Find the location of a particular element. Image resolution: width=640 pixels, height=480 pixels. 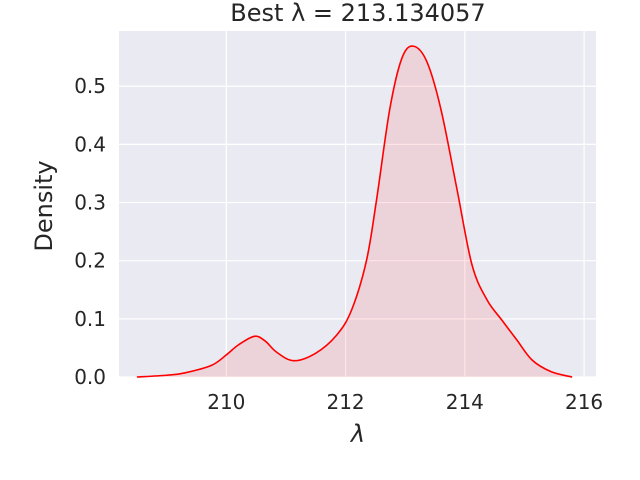

y-tick-label: 0.2 is located at coordinates (90, 261).